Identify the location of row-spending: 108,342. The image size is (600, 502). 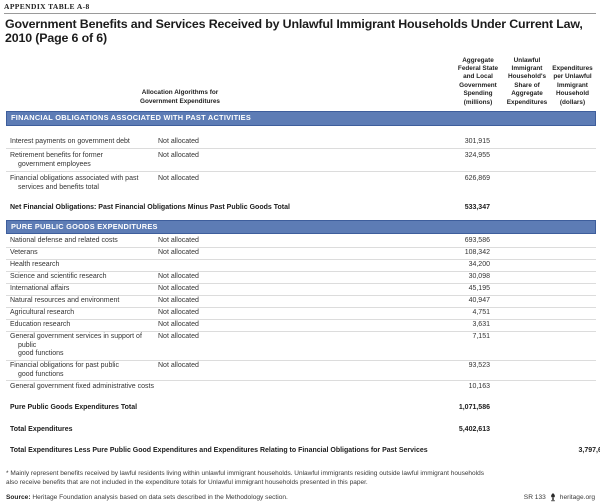
(477, 253).